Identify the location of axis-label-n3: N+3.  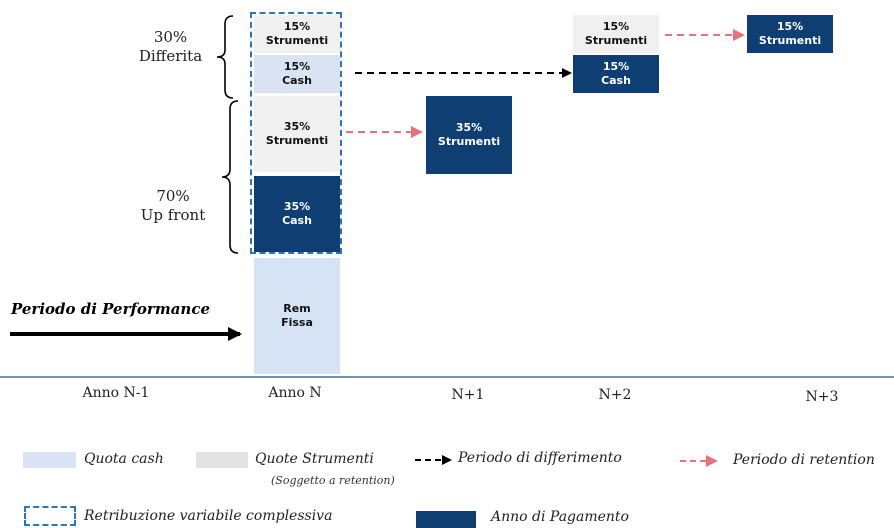
(822, 397).